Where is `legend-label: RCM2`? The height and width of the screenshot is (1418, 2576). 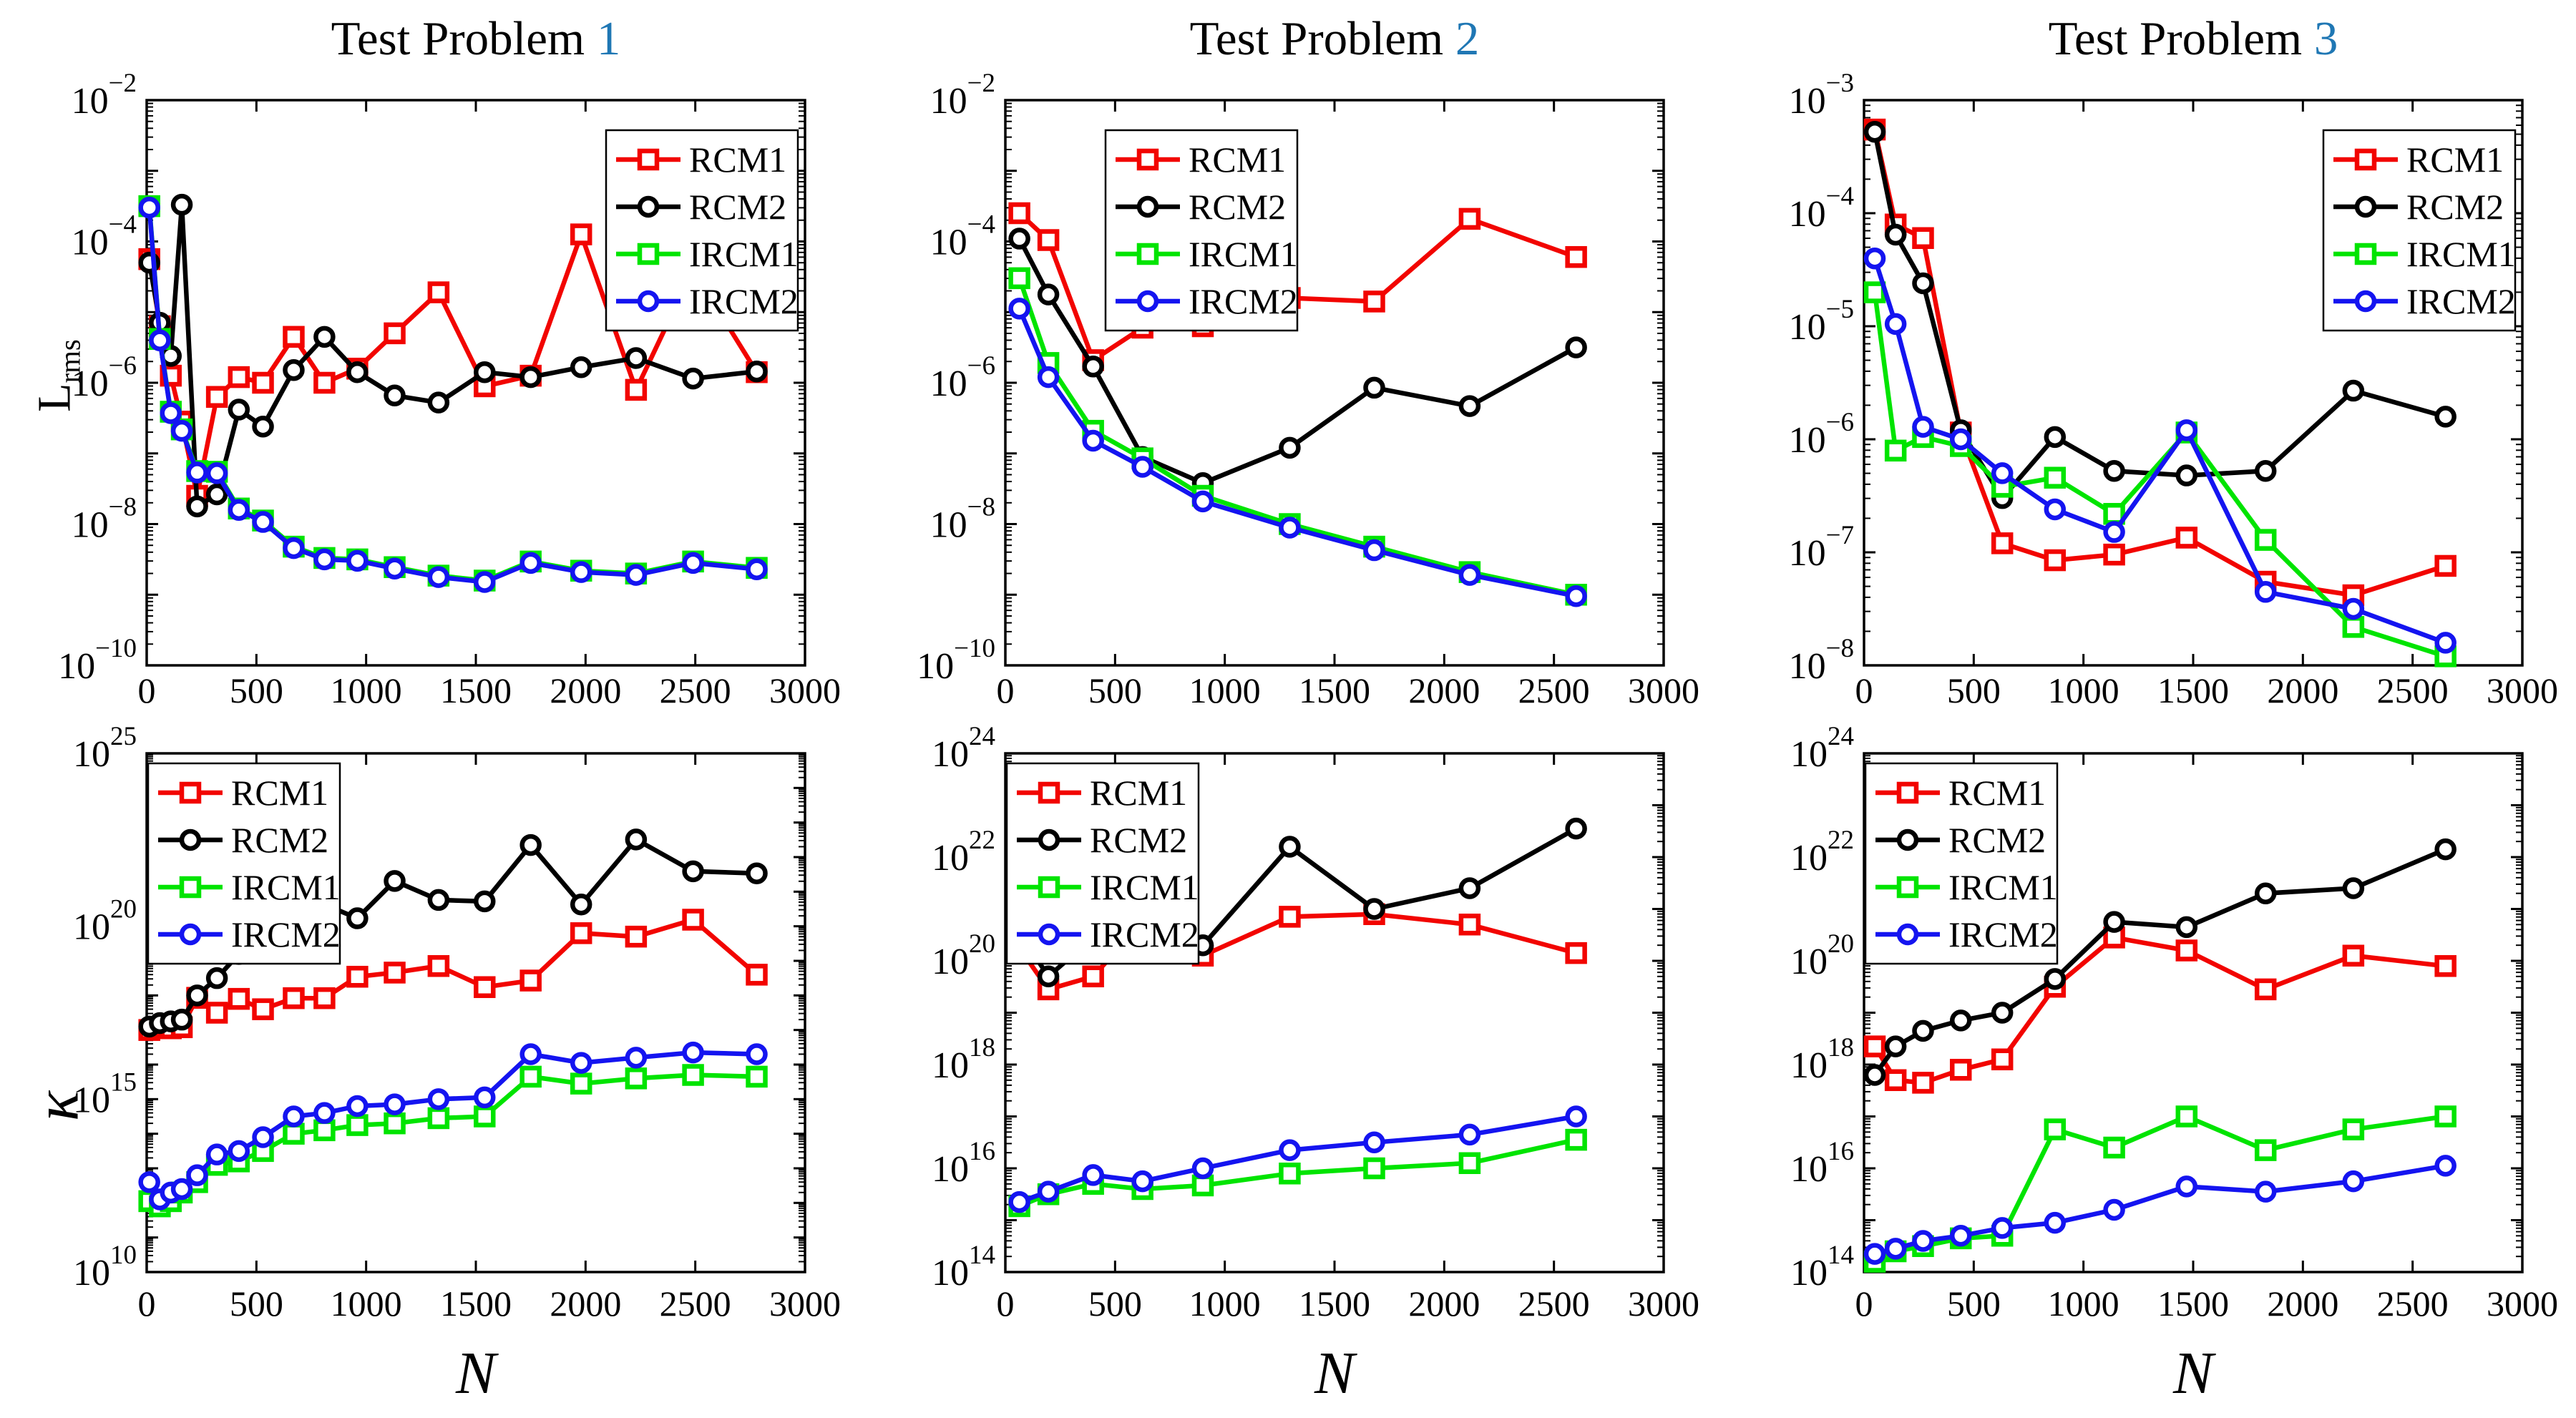 legend-label: RCM2 is located at coordinates (279, 840).